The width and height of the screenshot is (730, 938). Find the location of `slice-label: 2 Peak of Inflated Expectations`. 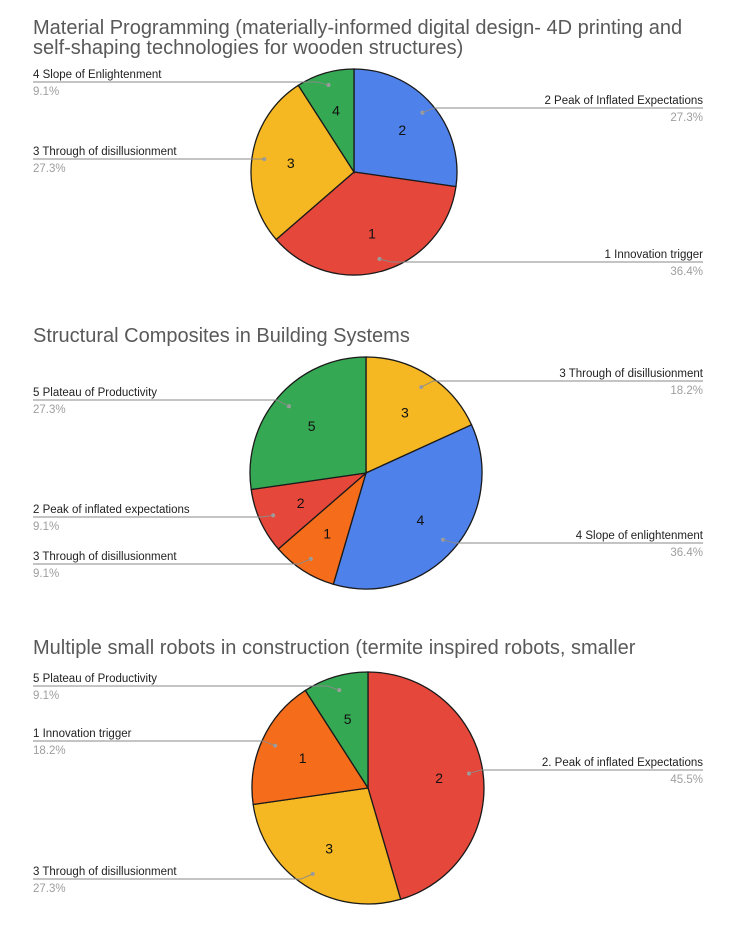

slice-label: 2 Peak of Inflated Expectations is located at coordinates (623, 101).